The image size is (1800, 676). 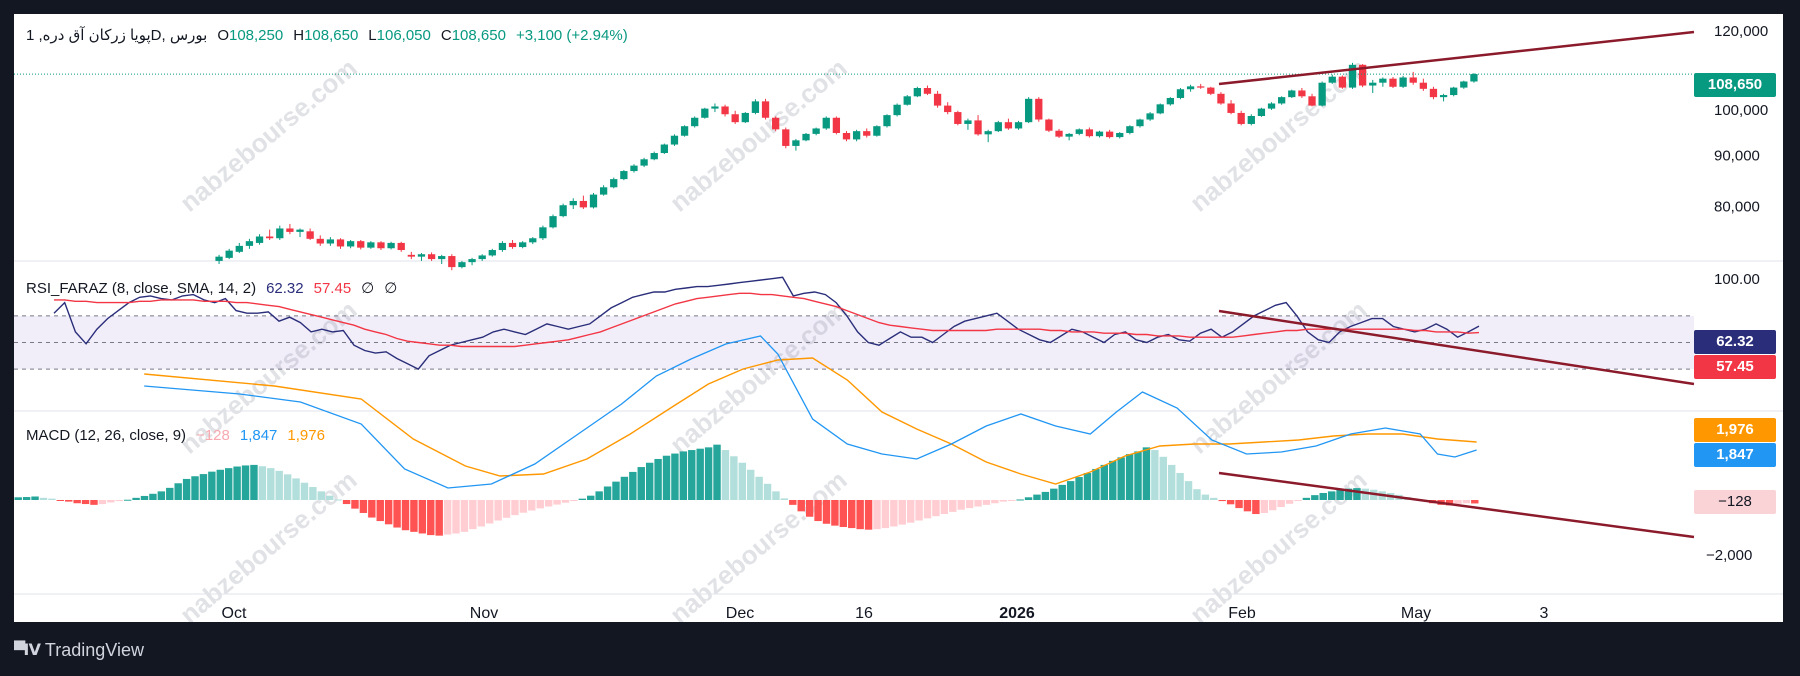 What do you see at coordinates (213, 435) in the screenshot?
I see `macd-hist-value: −128` at bounding box center [213, 435].